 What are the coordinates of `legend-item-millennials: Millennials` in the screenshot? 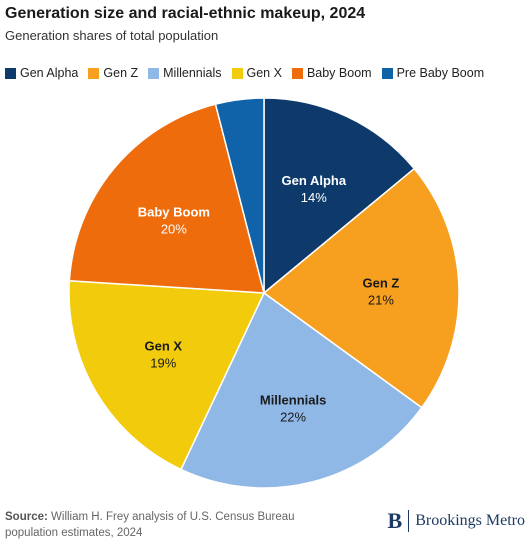 It's located at (185, 73).